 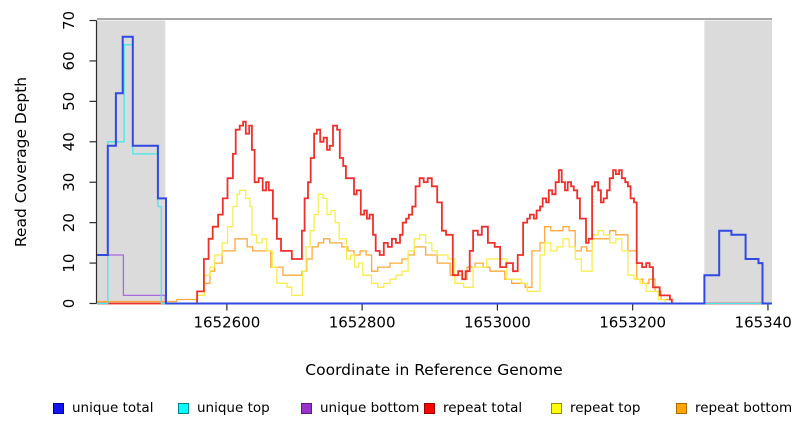 What do you see at coordinates (58, 408) in the screenshot?
I see `legend-swatch-unique-total` at bounding box center [58, 408].